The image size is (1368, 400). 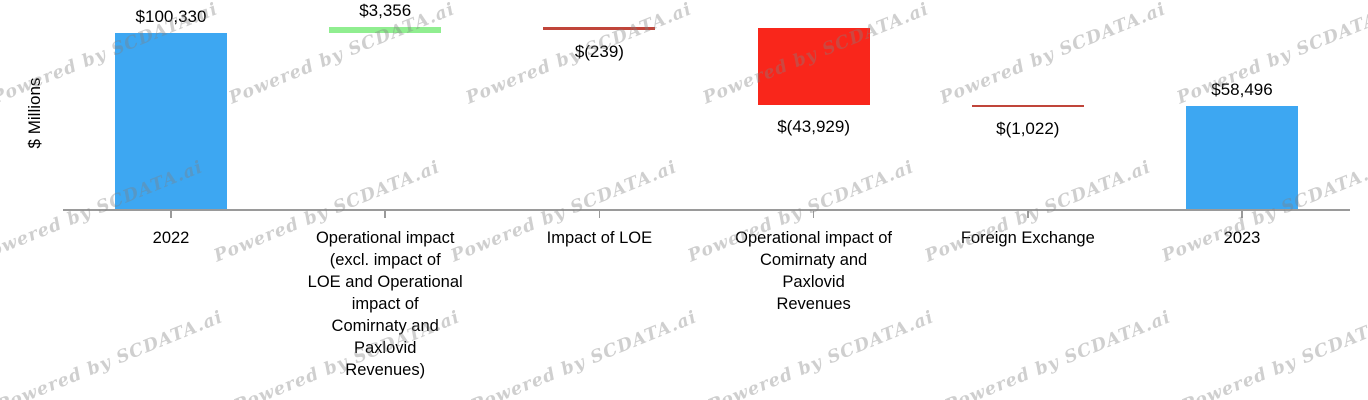 What do you see at coordinates (1027, 238) in the screenshot?
I see `category-label: Foreign Exchange` at bounding box center [1027, 238].